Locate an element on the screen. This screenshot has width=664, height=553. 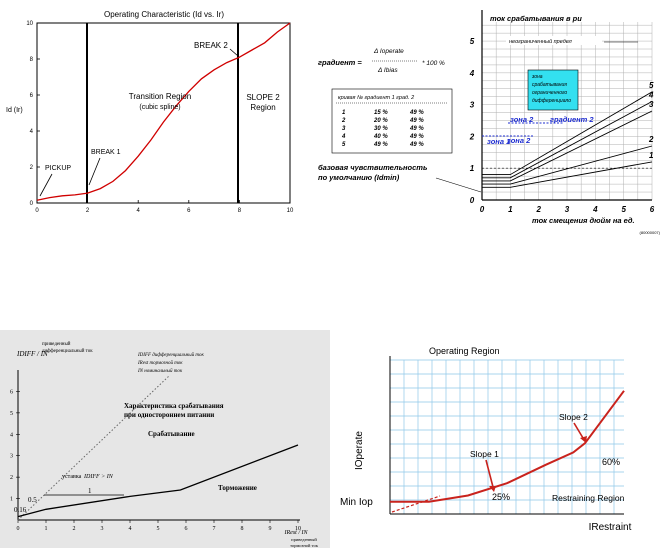
chart4-xlabel: IRestraint is located at coordinates (610, 527).